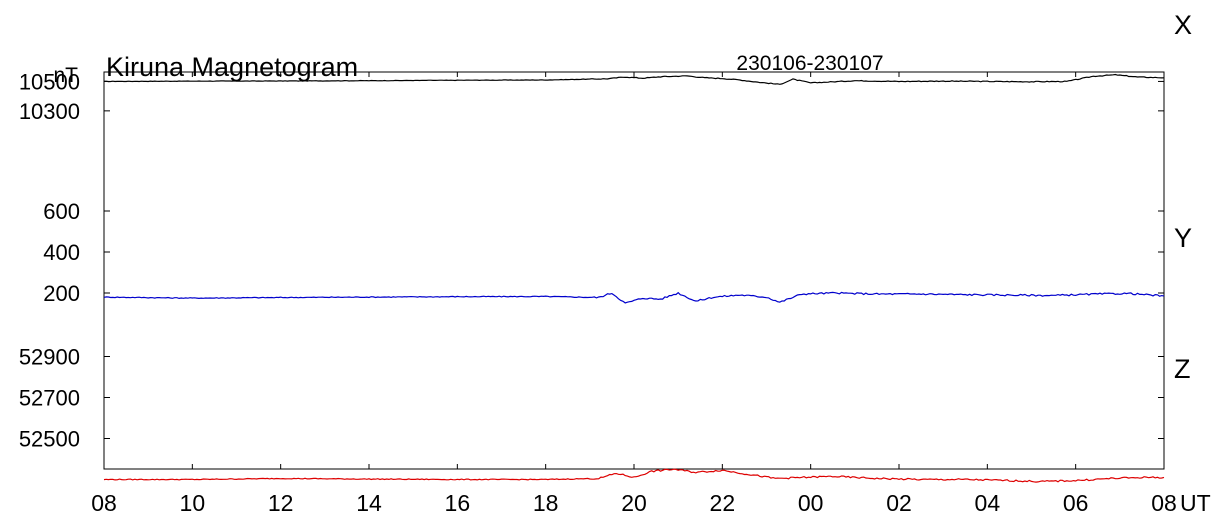  Describe the element at coordinates (232, 67) in the screenshot. I see `chart-title: Kiruna Magnetogram` at that location.